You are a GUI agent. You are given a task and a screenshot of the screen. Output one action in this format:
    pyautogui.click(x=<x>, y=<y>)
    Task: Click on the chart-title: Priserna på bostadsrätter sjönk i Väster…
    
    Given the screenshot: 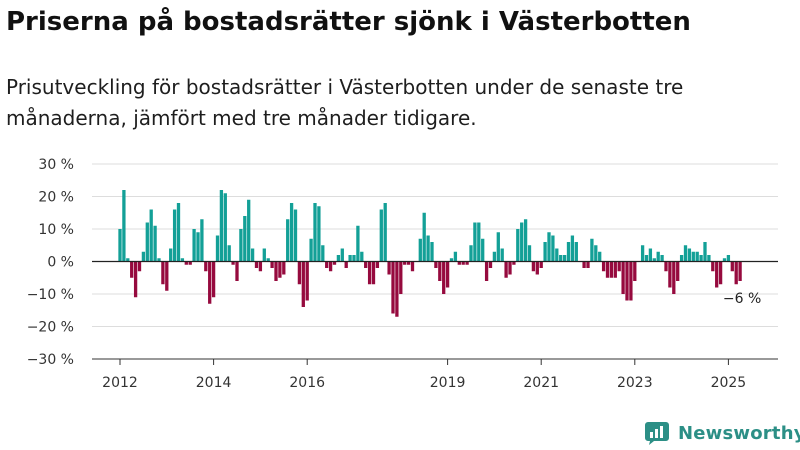 What is the action you would take?
    pyautogui.click(x=348, y=22)
    